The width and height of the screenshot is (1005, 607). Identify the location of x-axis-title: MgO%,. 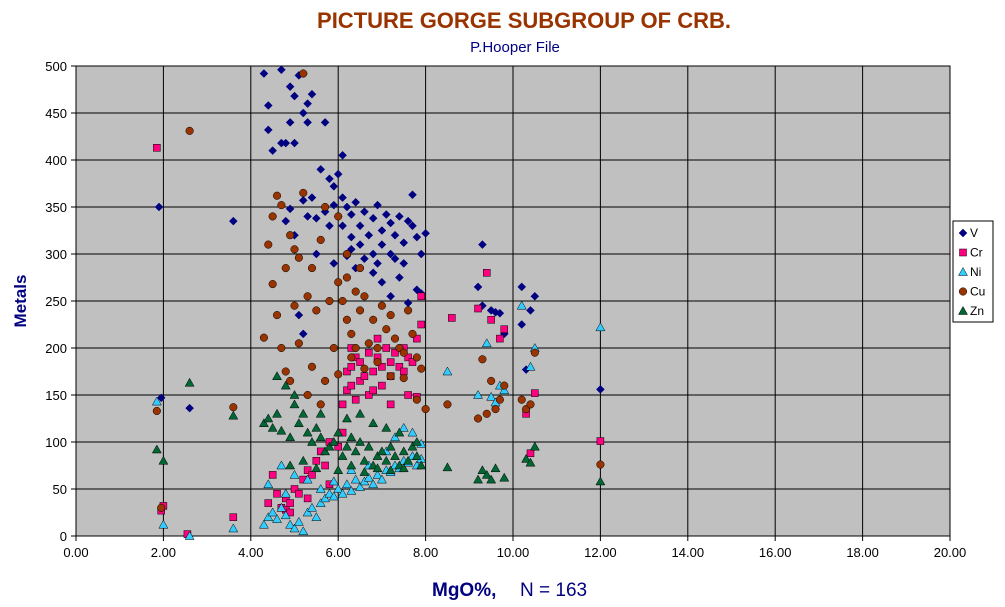
(464, 590).